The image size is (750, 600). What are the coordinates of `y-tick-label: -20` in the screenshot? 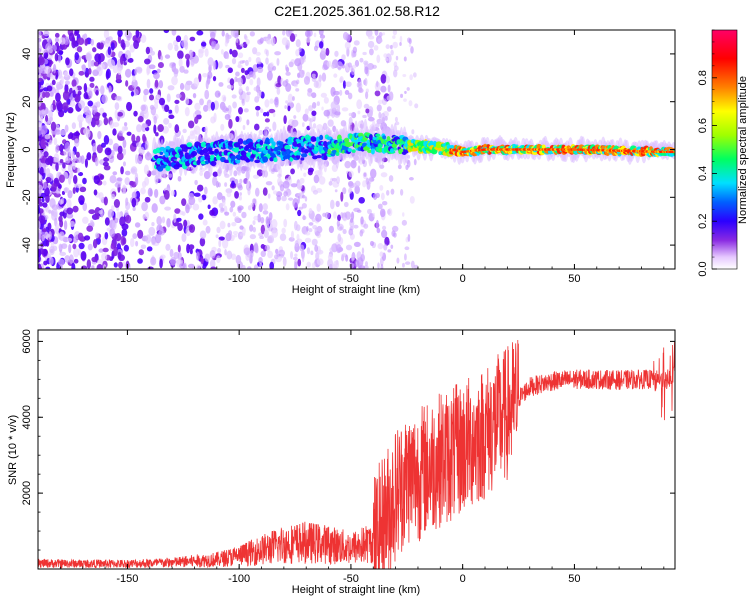 It's located at (27, 197).